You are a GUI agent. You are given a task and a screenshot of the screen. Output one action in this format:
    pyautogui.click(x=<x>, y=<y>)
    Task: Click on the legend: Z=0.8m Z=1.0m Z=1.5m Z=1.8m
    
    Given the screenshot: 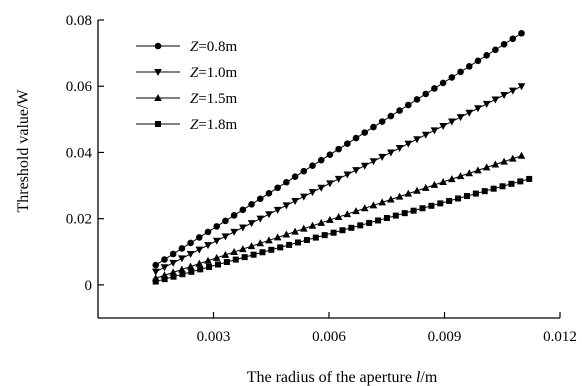 What is the action you would take?
    pyautogui.click(x=187, y=86)
    